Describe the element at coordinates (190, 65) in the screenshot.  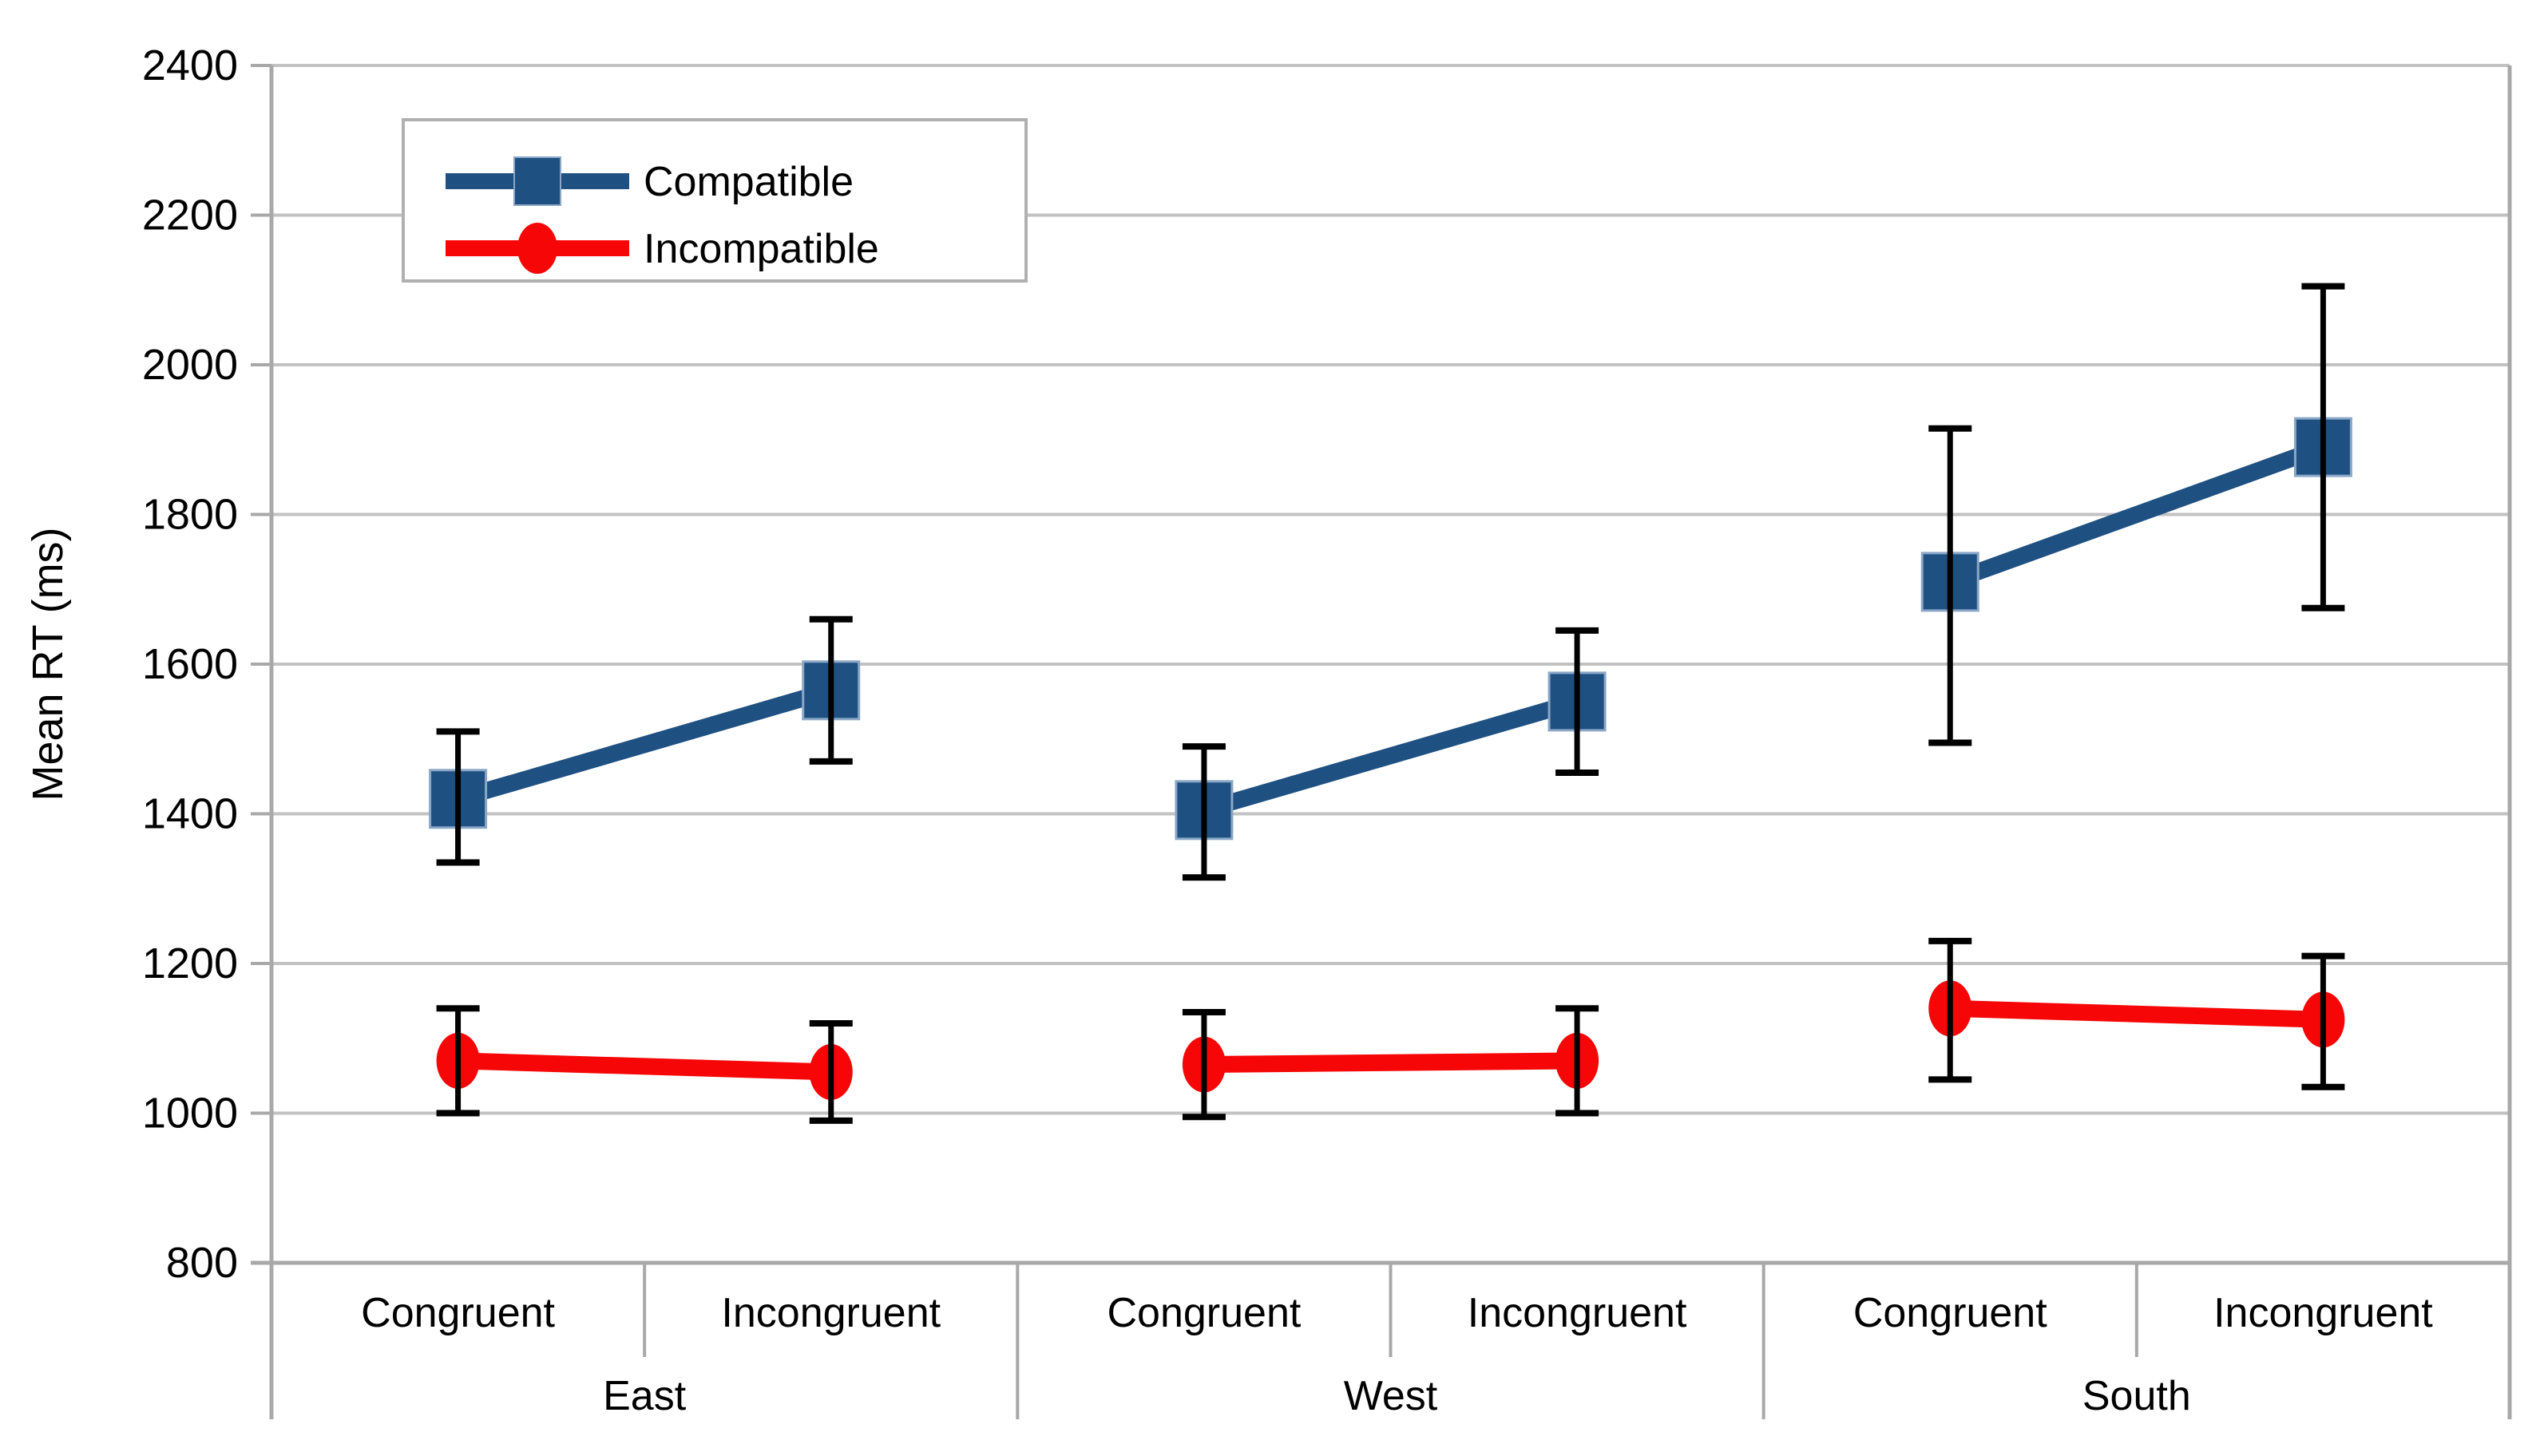
I see `y-tick-label-2400: 2400` at that location.